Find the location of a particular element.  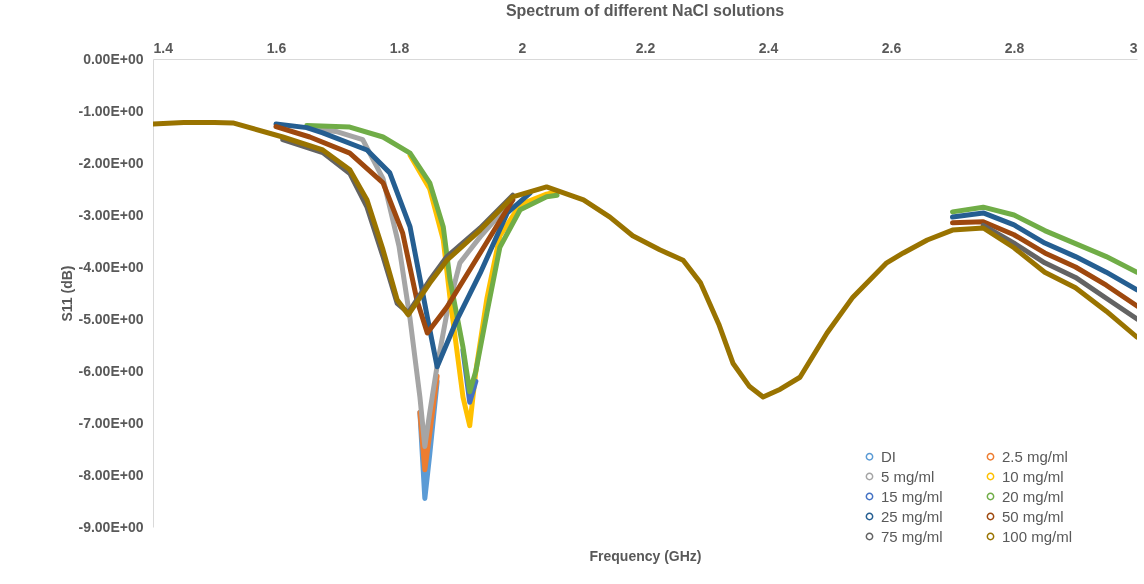

x-tick-label: 1.8 is located at coordinates (399, 47).